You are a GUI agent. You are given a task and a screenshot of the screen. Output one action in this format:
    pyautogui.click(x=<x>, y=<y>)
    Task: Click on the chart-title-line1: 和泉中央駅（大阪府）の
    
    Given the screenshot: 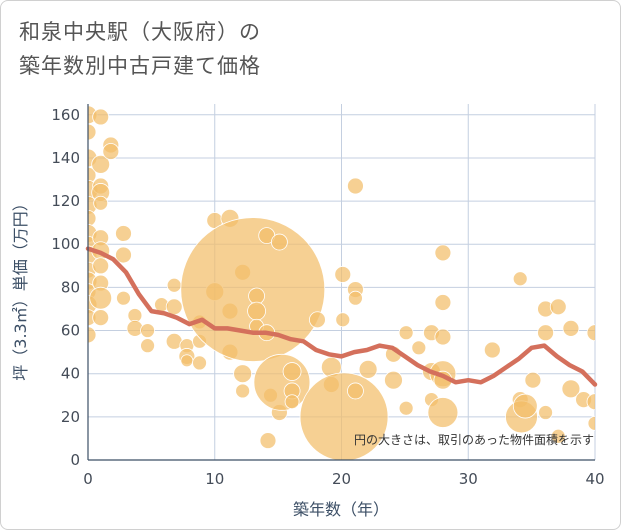 What is the action you would take?
    pyautogui.click(x=140, y=32)
    